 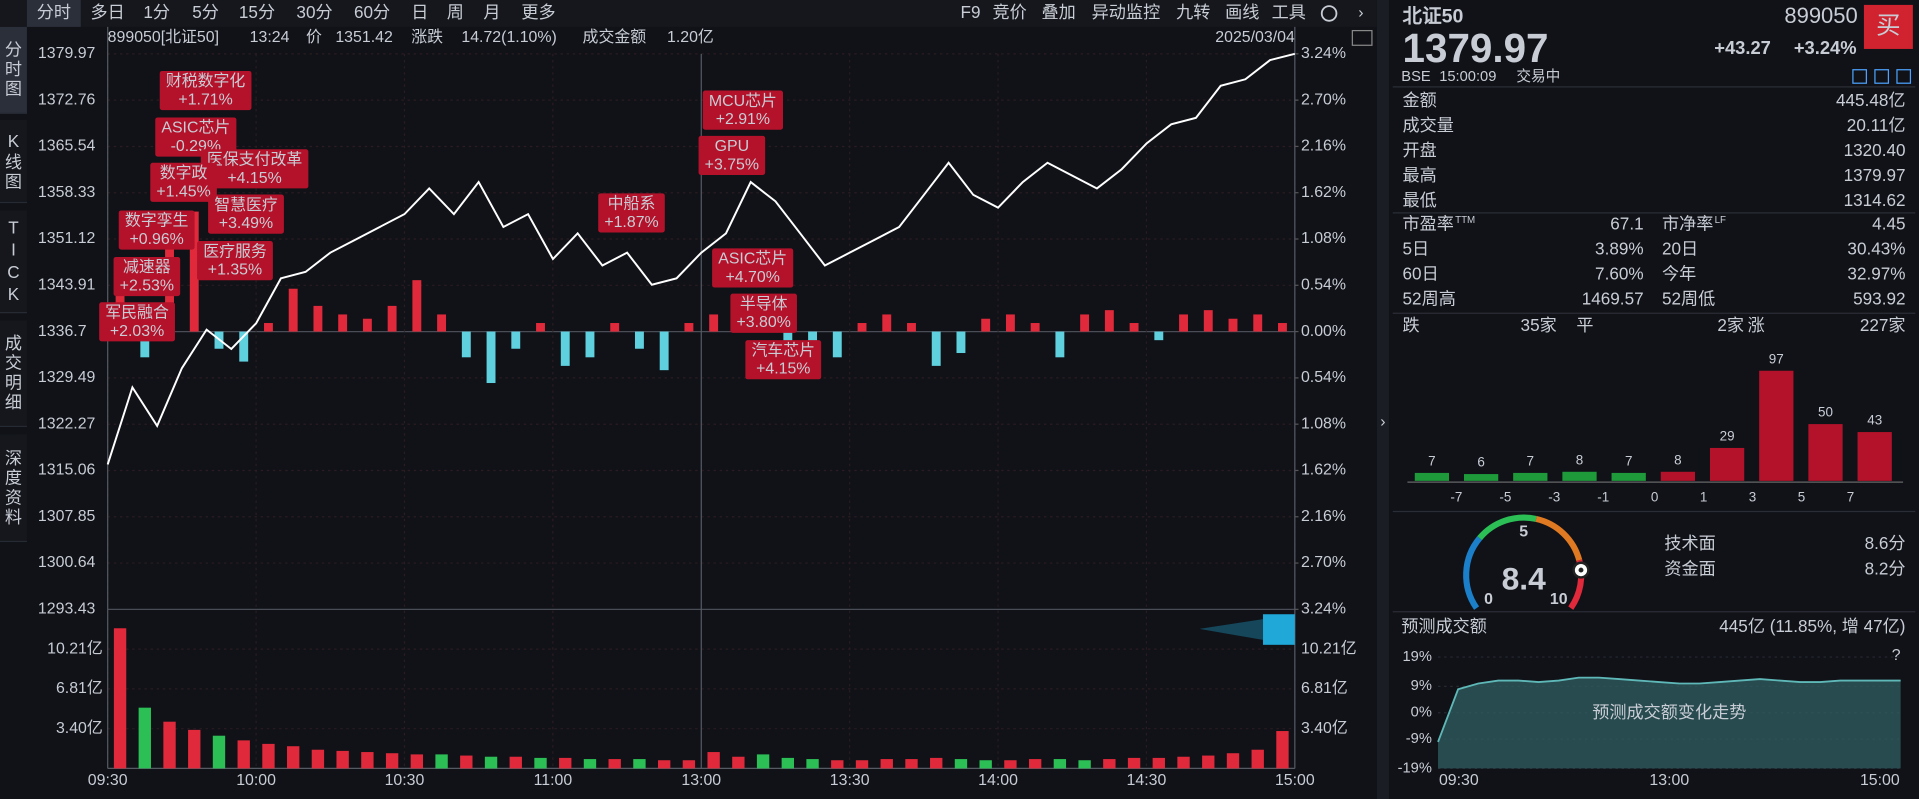 I want to click on volume-tick-label: 10.21亿, so click(x=1329, y=648).